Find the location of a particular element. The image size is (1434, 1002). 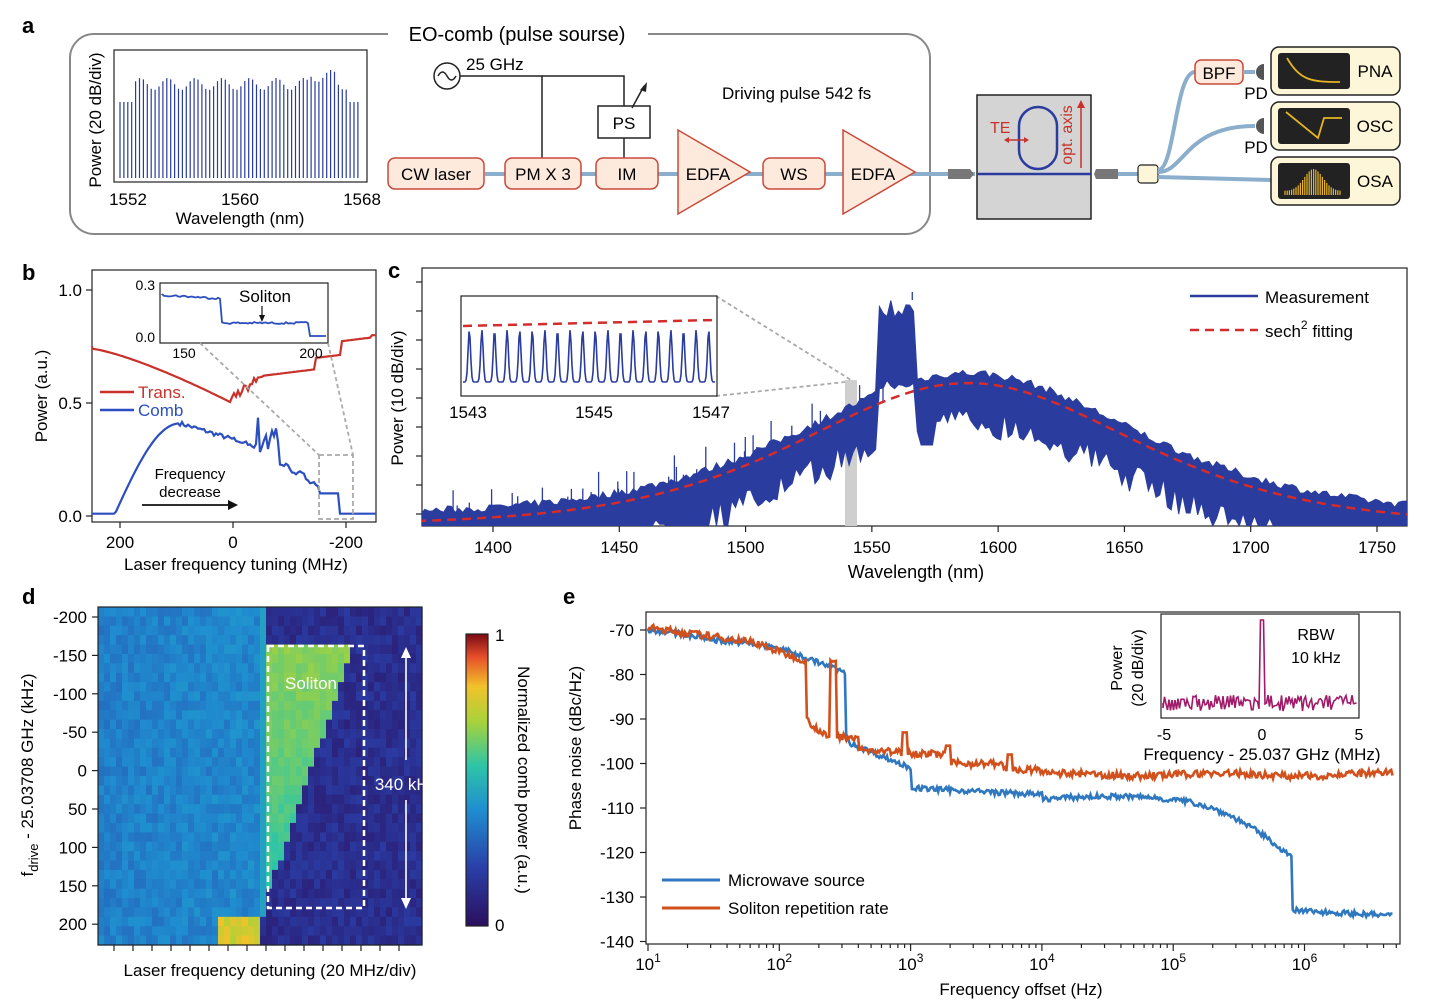

d-ytick-6: 100 is located at coordinates (73, 847).